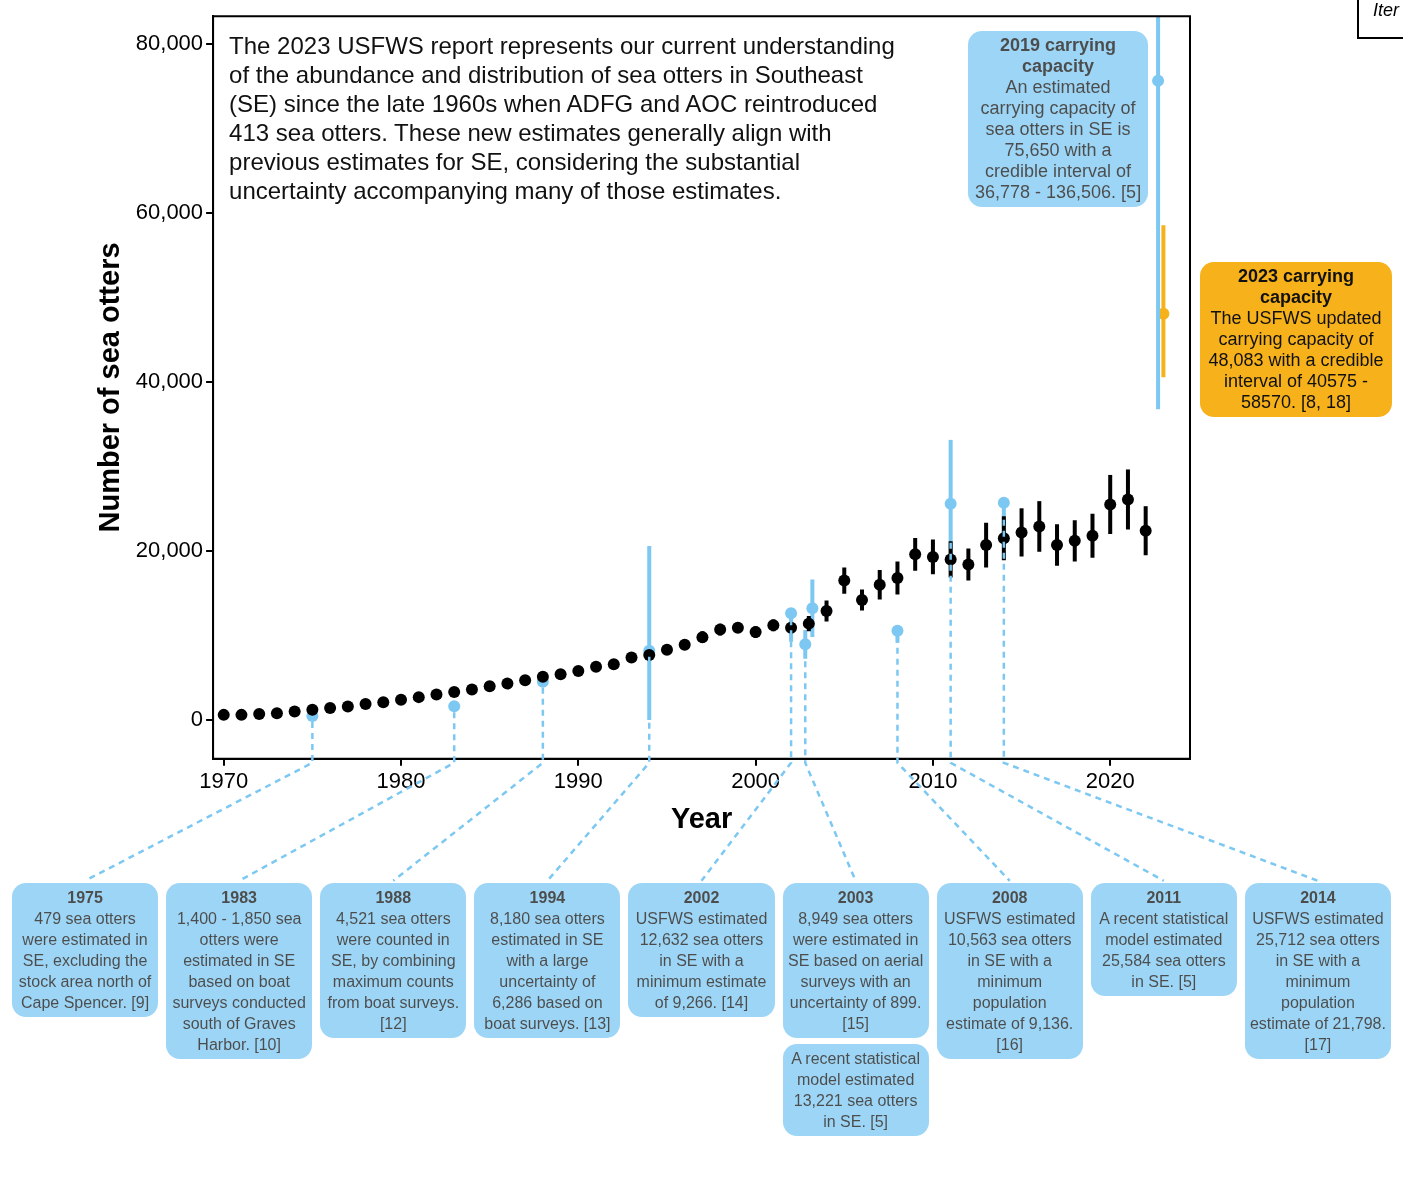 This screenshot has width=1403, height=1203. What do you see at coordinates (169, 550) in the screenshot?
I see `y-tick-label: 20,000` at bounding box center [169, 550].